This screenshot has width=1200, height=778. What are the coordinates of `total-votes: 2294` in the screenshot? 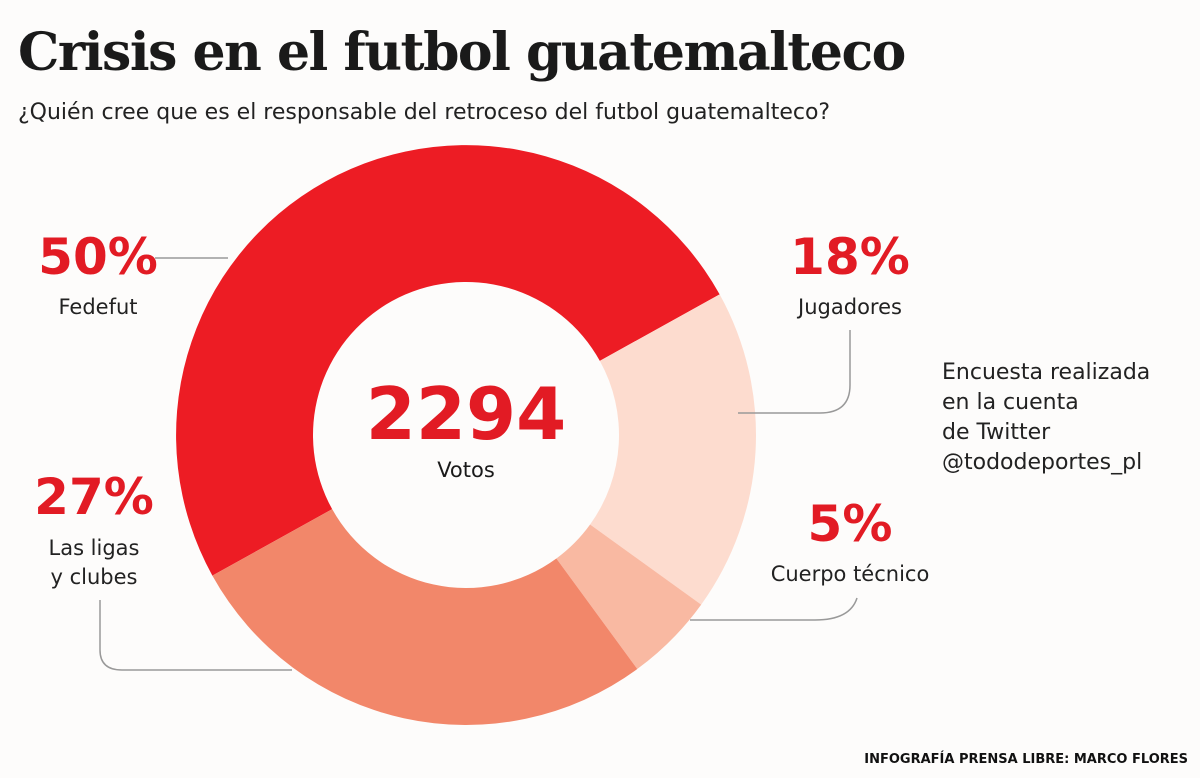 It's located at (466, 414).